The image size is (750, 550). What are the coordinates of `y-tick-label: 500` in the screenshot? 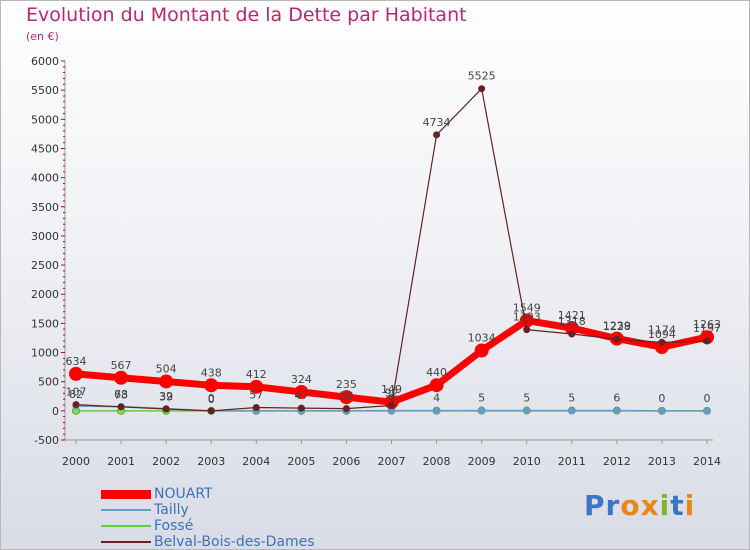 It's located at (48, 382).